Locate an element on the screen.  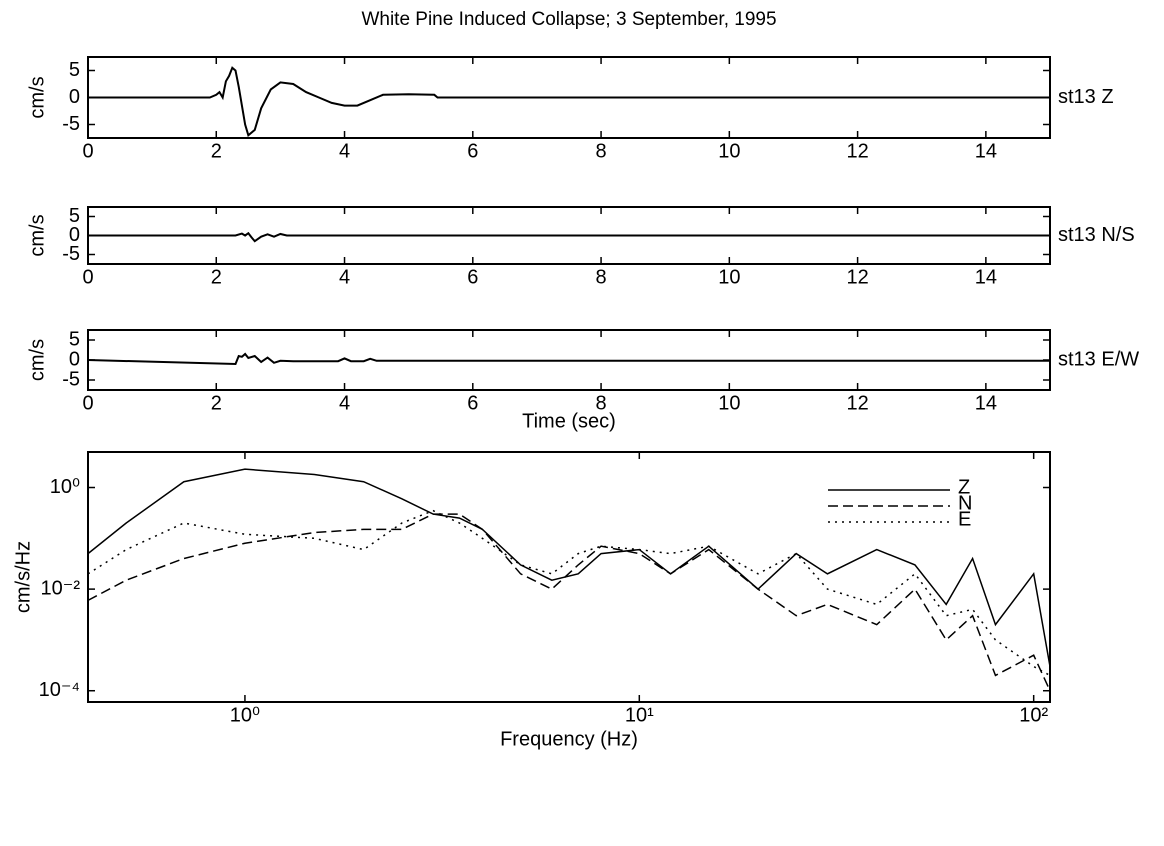
x-tick-label: 10⁰ is located at coordinates (245, 715).